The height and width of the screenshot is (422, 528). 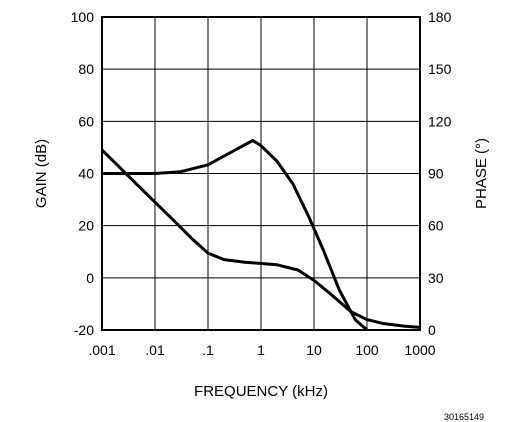 I want to click on x-tick-label: 100, so click(x=367, y=350).